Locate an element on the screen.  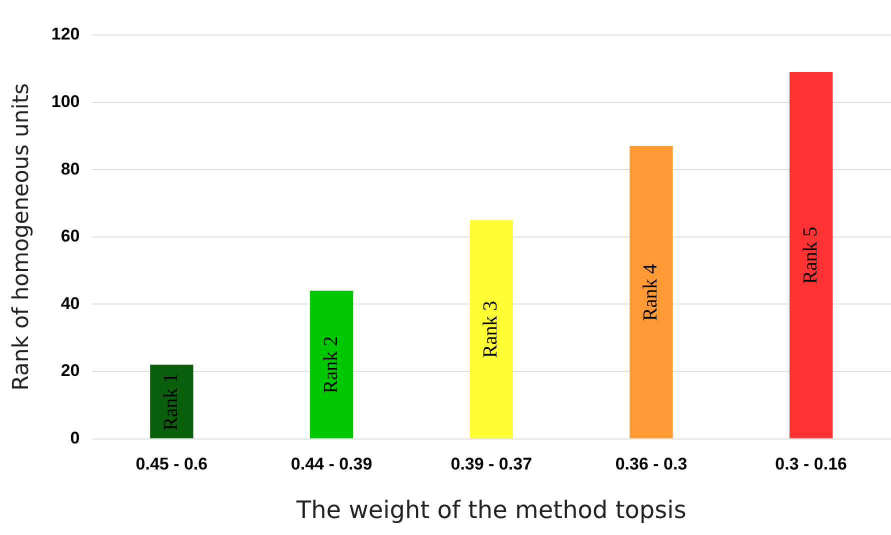
data-label: Rank 3 is located at coordinates (491, 329).